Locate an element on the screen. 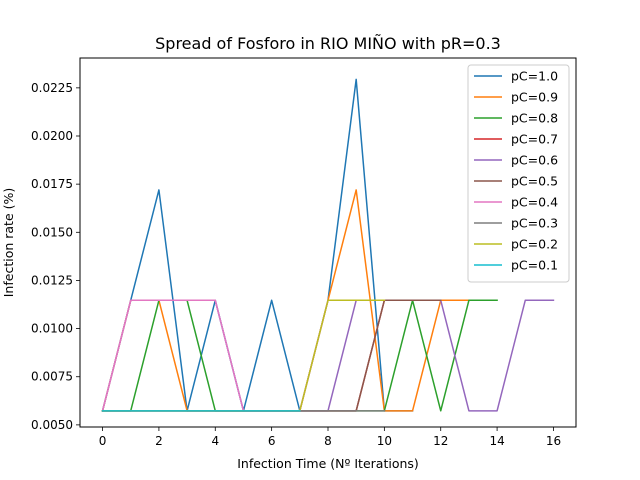  y-tick-label: 0.0075 is located at coordinates (52, 377).